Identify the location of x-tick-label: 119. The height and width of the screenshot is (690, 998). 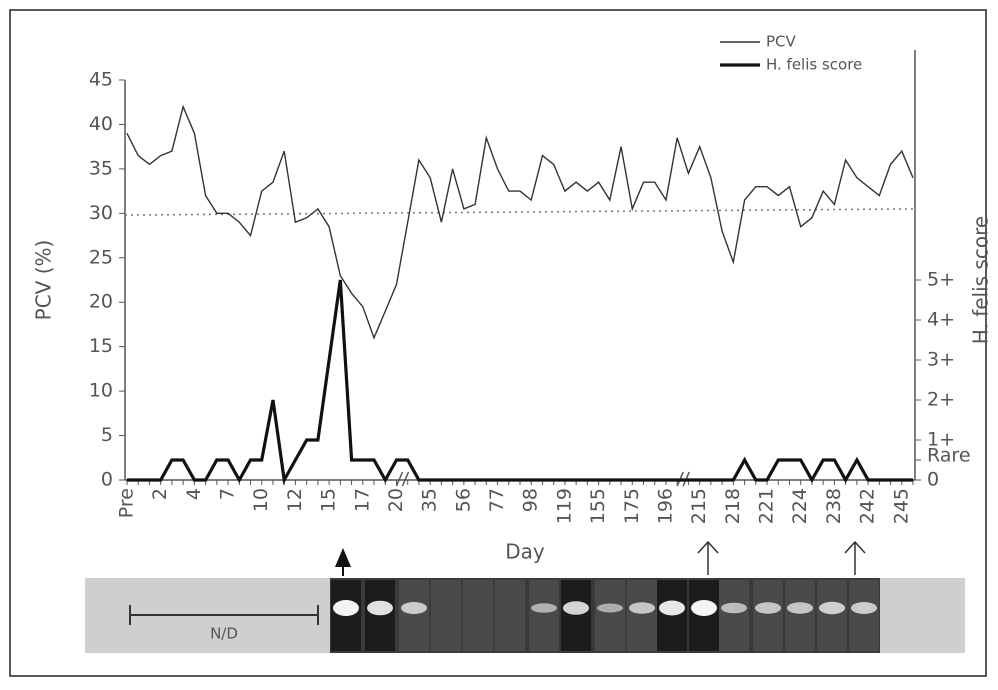
(564, 506).